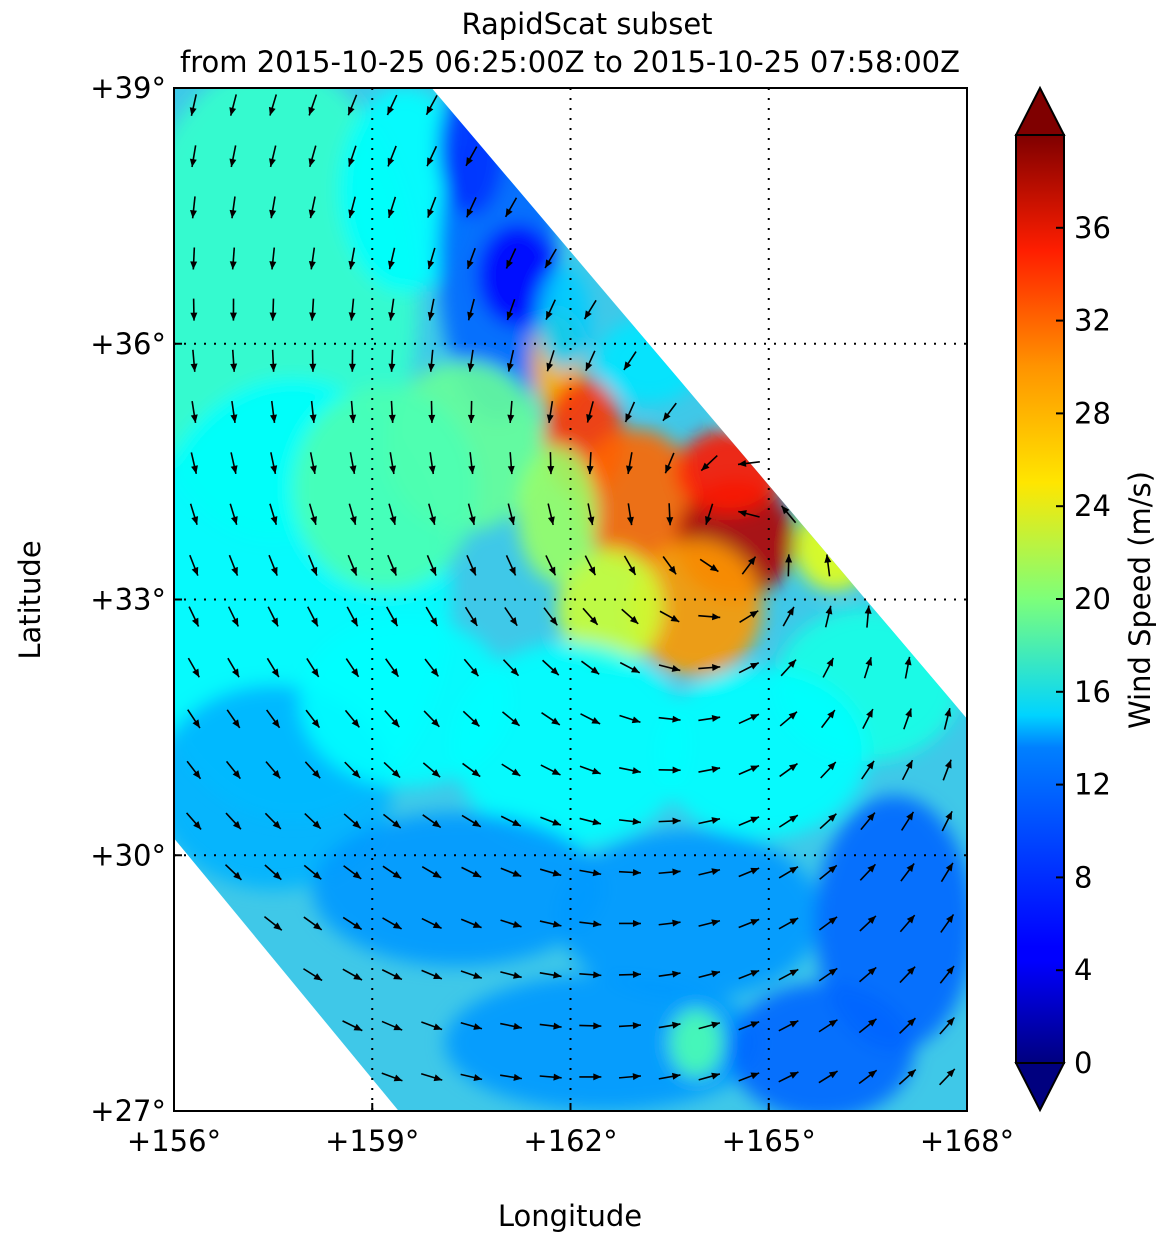 This screenshot has width=1164, height=1235. What do you see at coordinates (1092, 413) in the screenshot?
I see `colorbar-tick-label: 28` at bounding box center [1092, 413].